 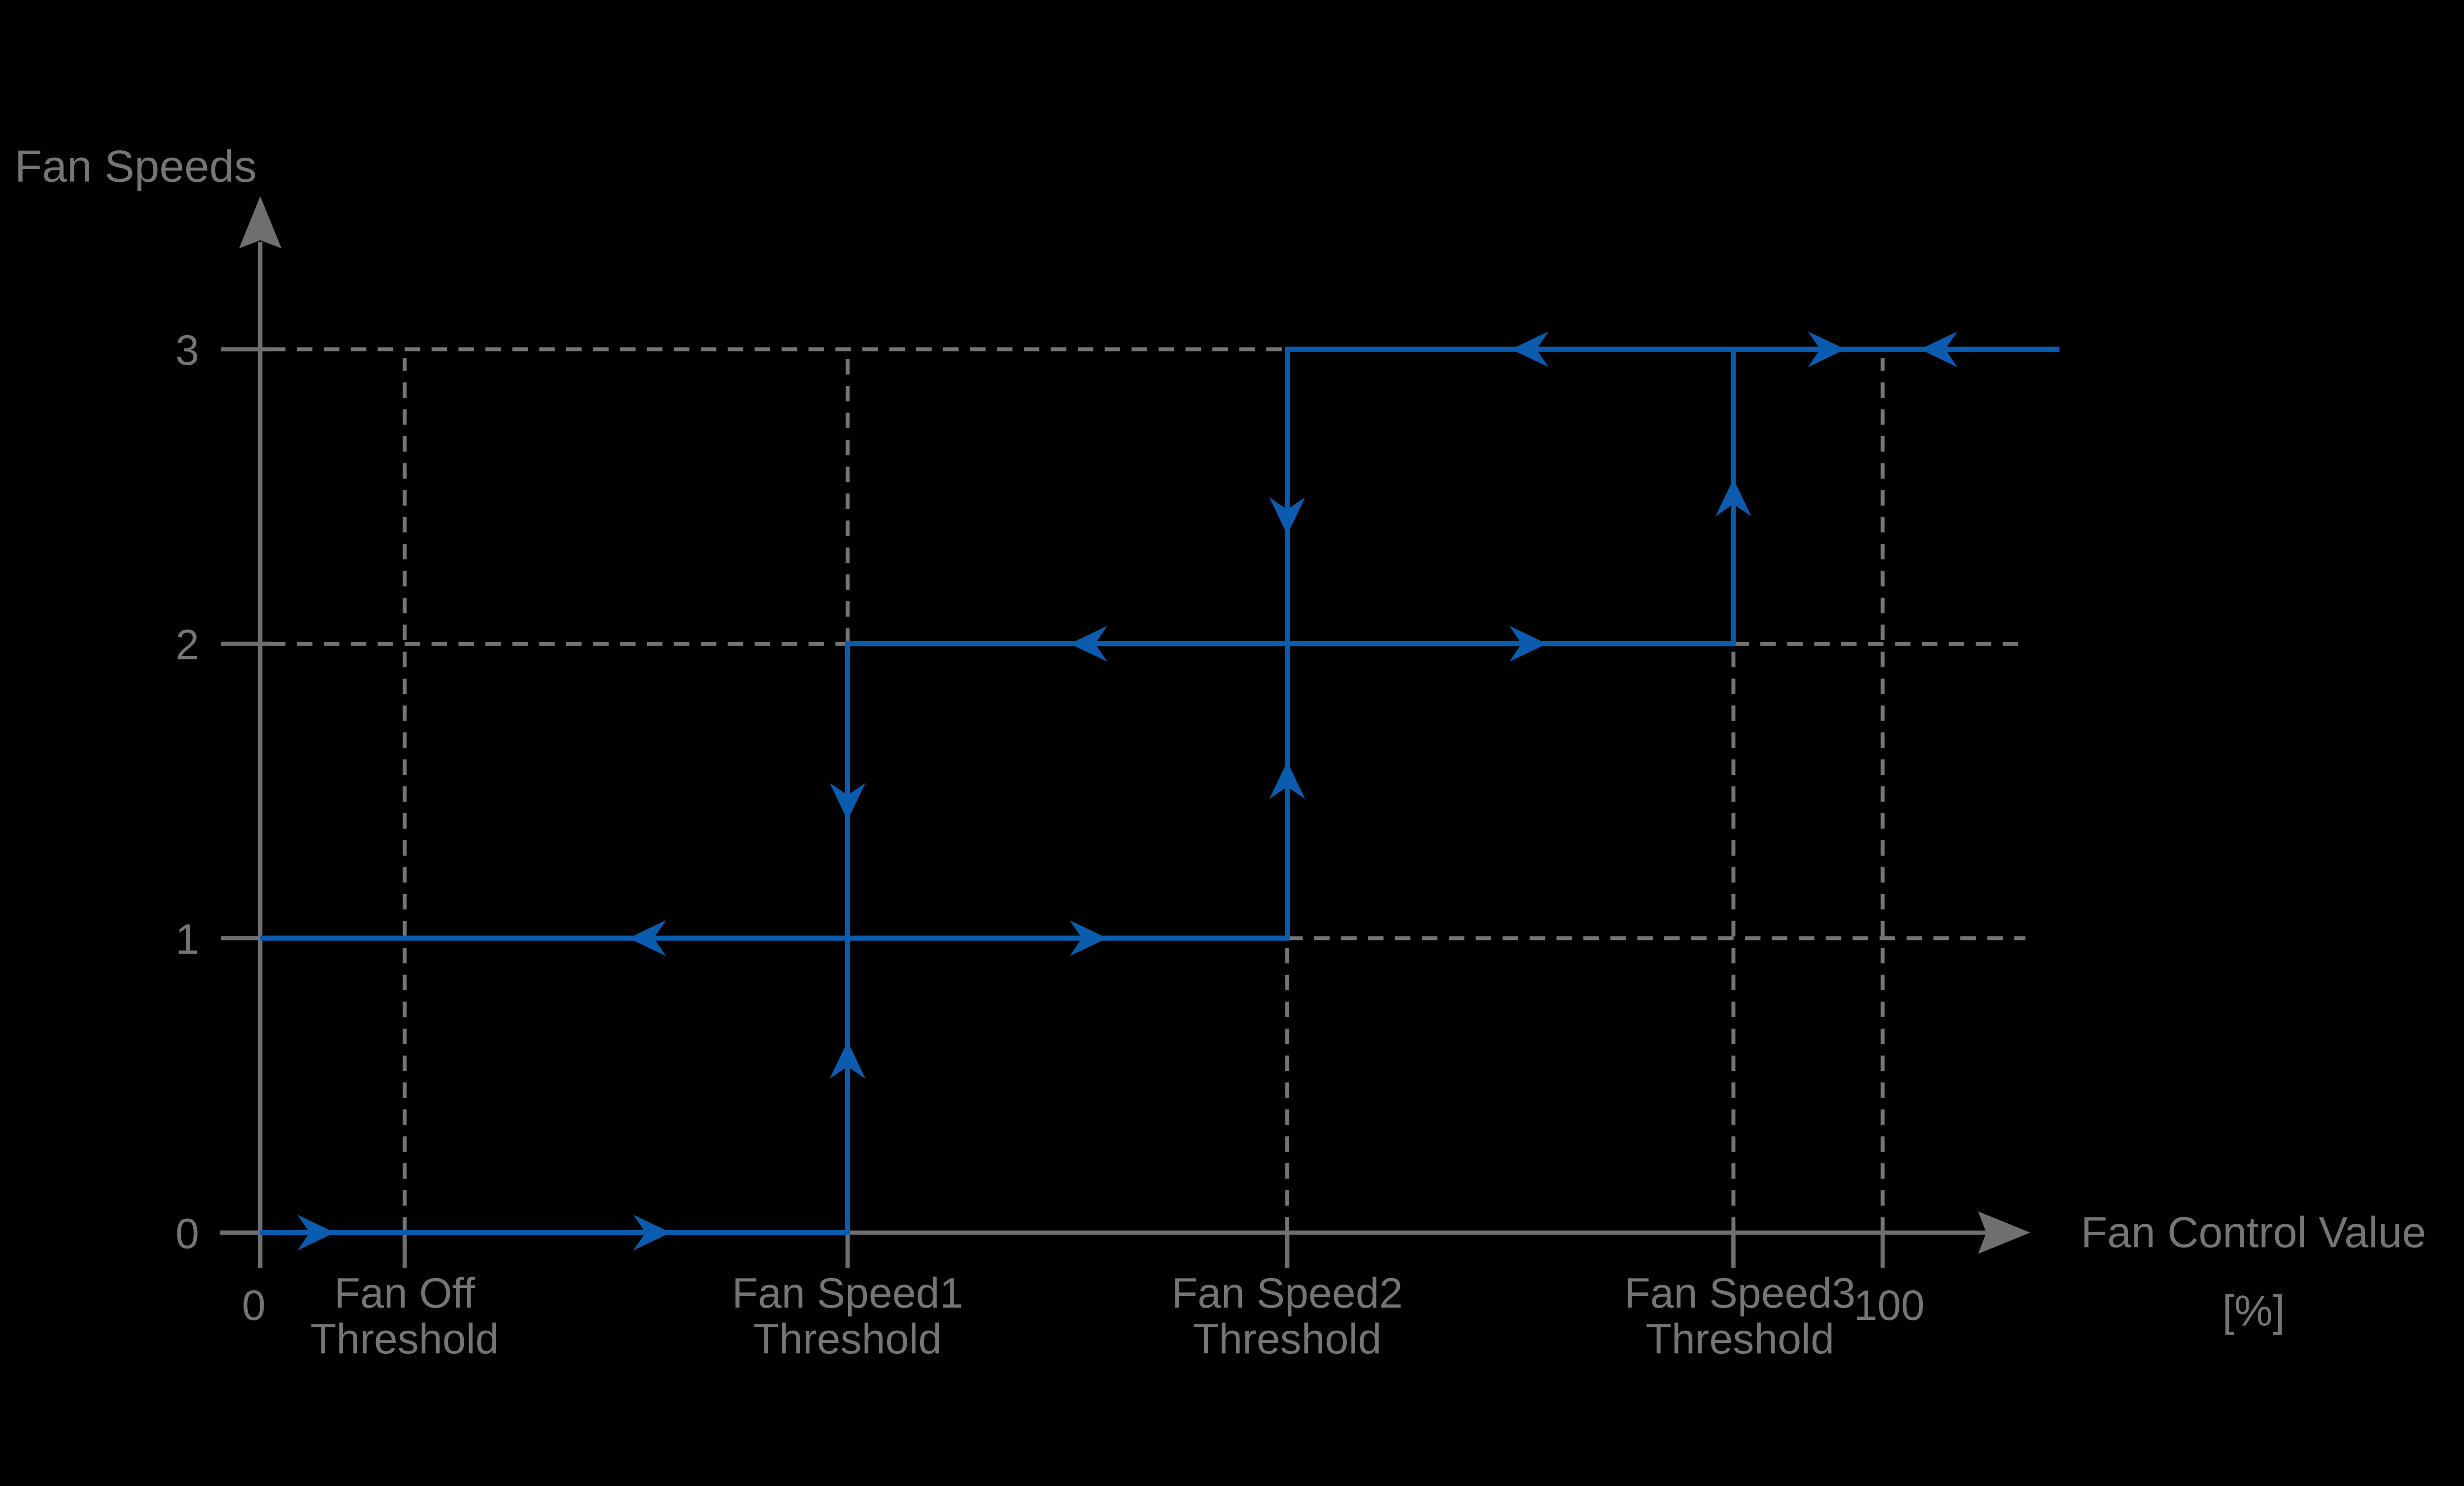 I want to click on y-tick-label: 2, so click(x=187, y=645).